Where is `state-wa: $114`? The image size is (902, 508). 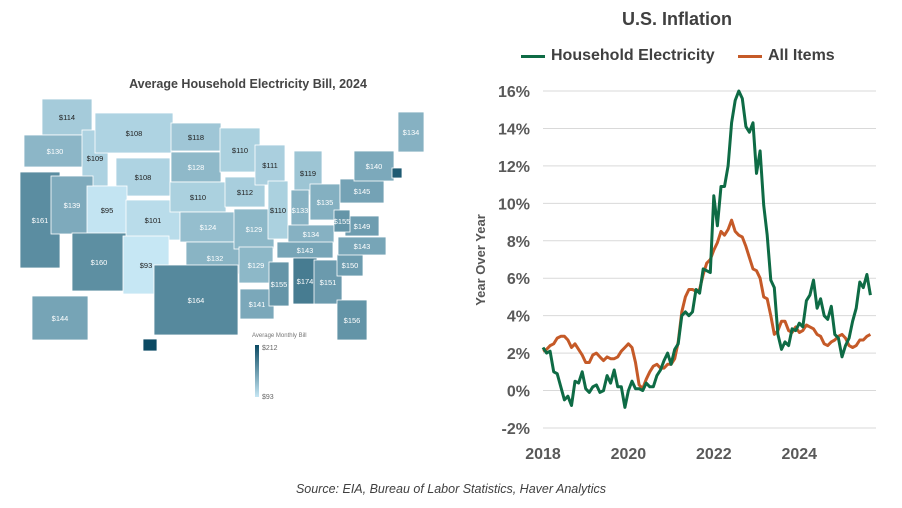 state-wa: $114 is located at coordinates (67, 117).